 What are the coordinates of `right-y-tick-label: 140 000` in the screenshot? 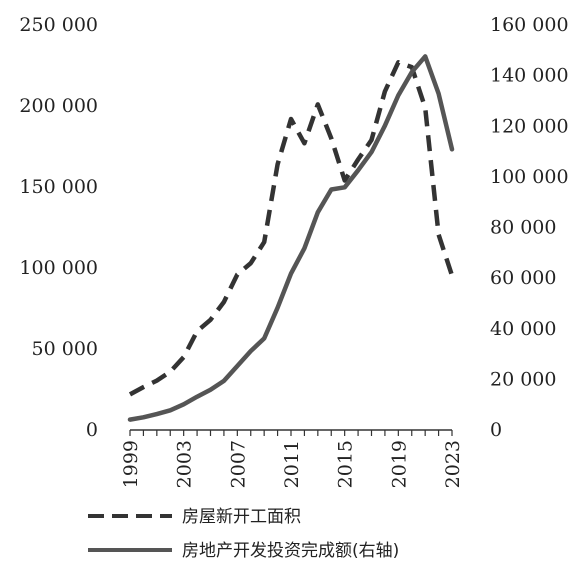 It's located at (529, 76).